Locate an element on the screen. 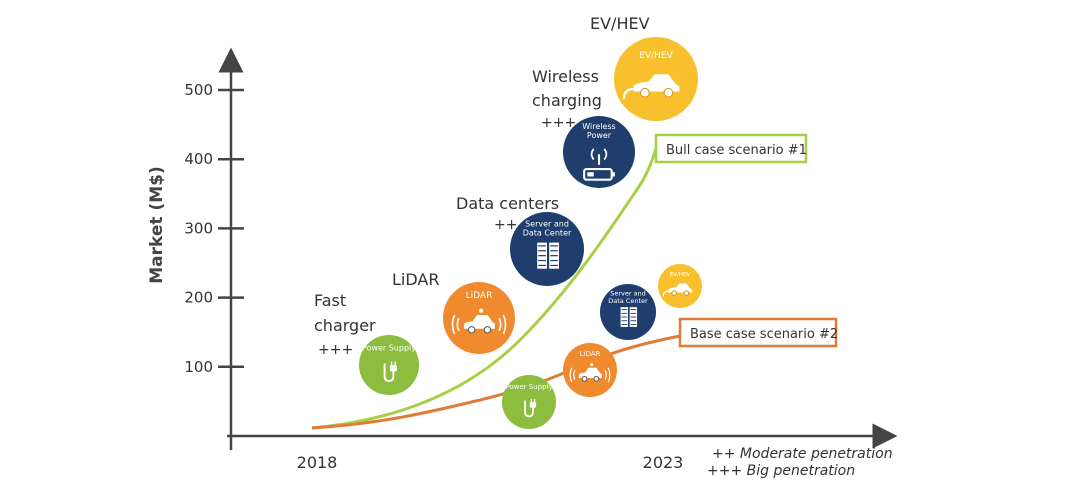 This screenshot has height=483, width=1080. bull-case-label-box is located at coordinates (731, 148).